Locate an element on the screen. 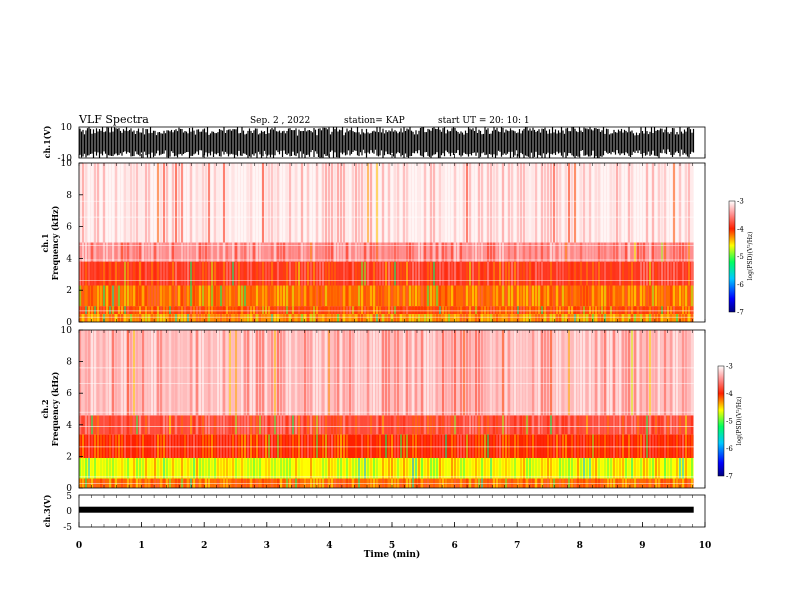 The width and height of the screenshot is (792, 612). ch1-colorbar is located at coordinates (732, 256).